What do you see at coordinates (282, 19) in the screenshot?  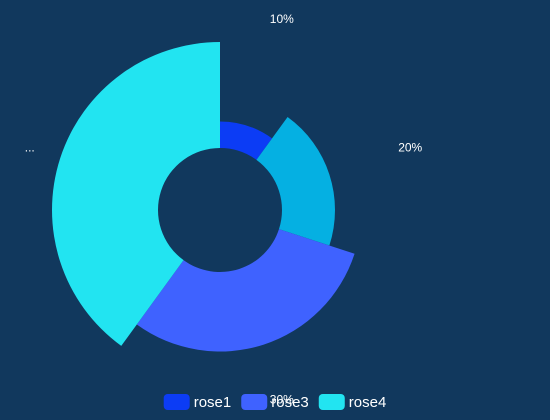 I see `data-label: 10%` at bounding box center [282, 19].